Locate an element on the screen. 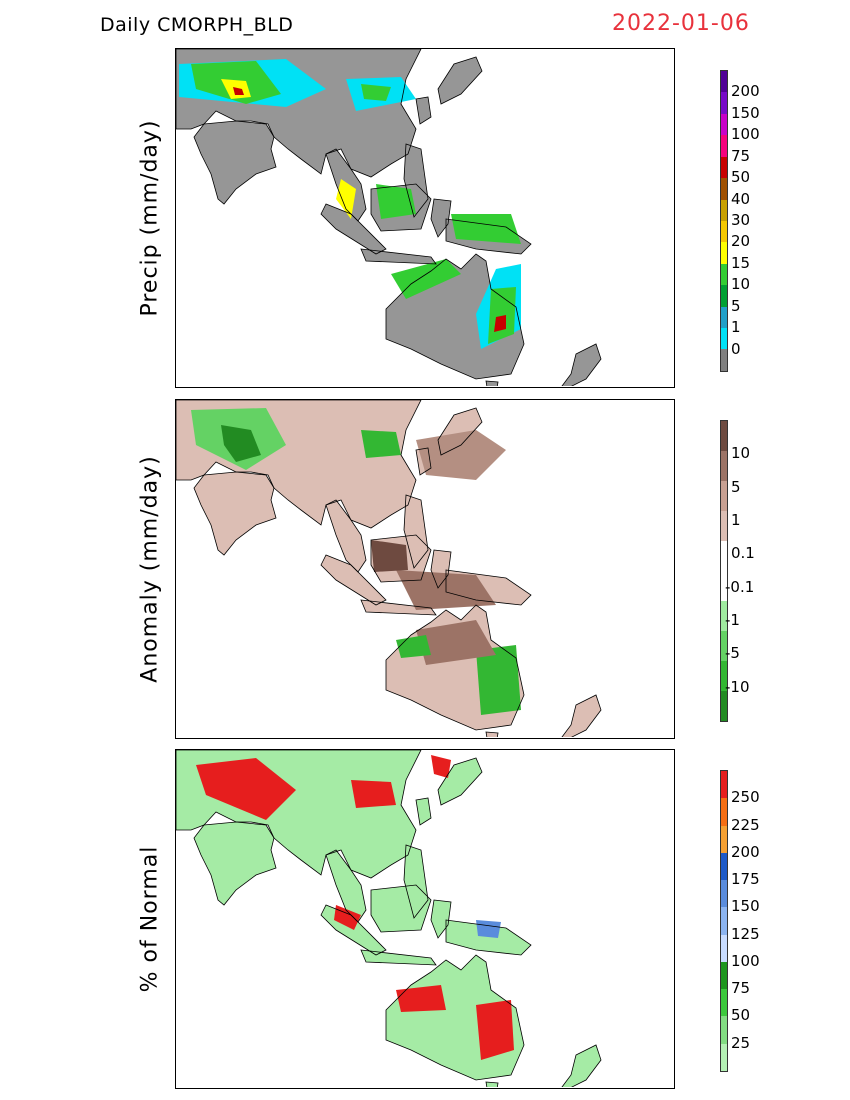  precip-colorbar is located at coordinates (724, 221).